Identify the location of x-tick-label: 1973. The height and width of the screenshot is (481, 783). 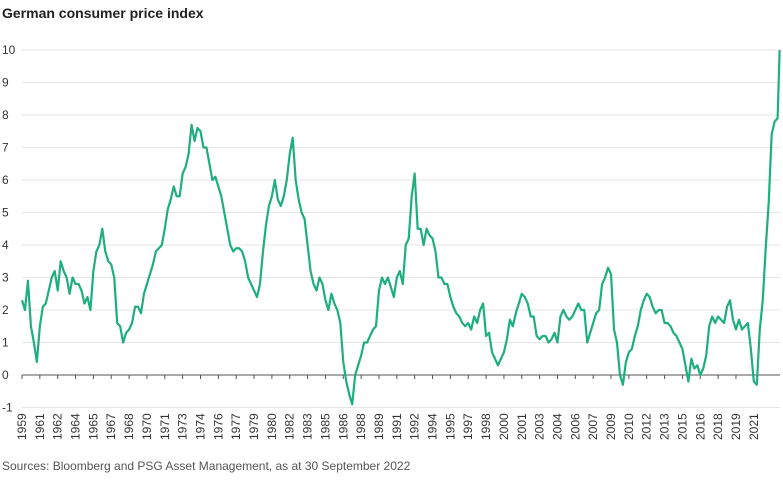
(183, 426).